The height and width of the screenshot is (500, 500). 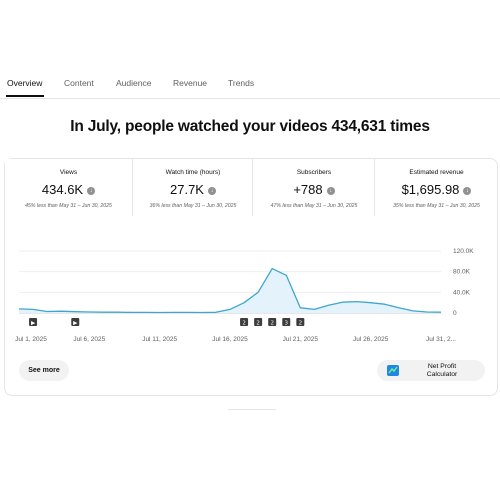 I want to click on tab-bar: Overview Content Audience Revenue Trends, so click(x=250, y=84).